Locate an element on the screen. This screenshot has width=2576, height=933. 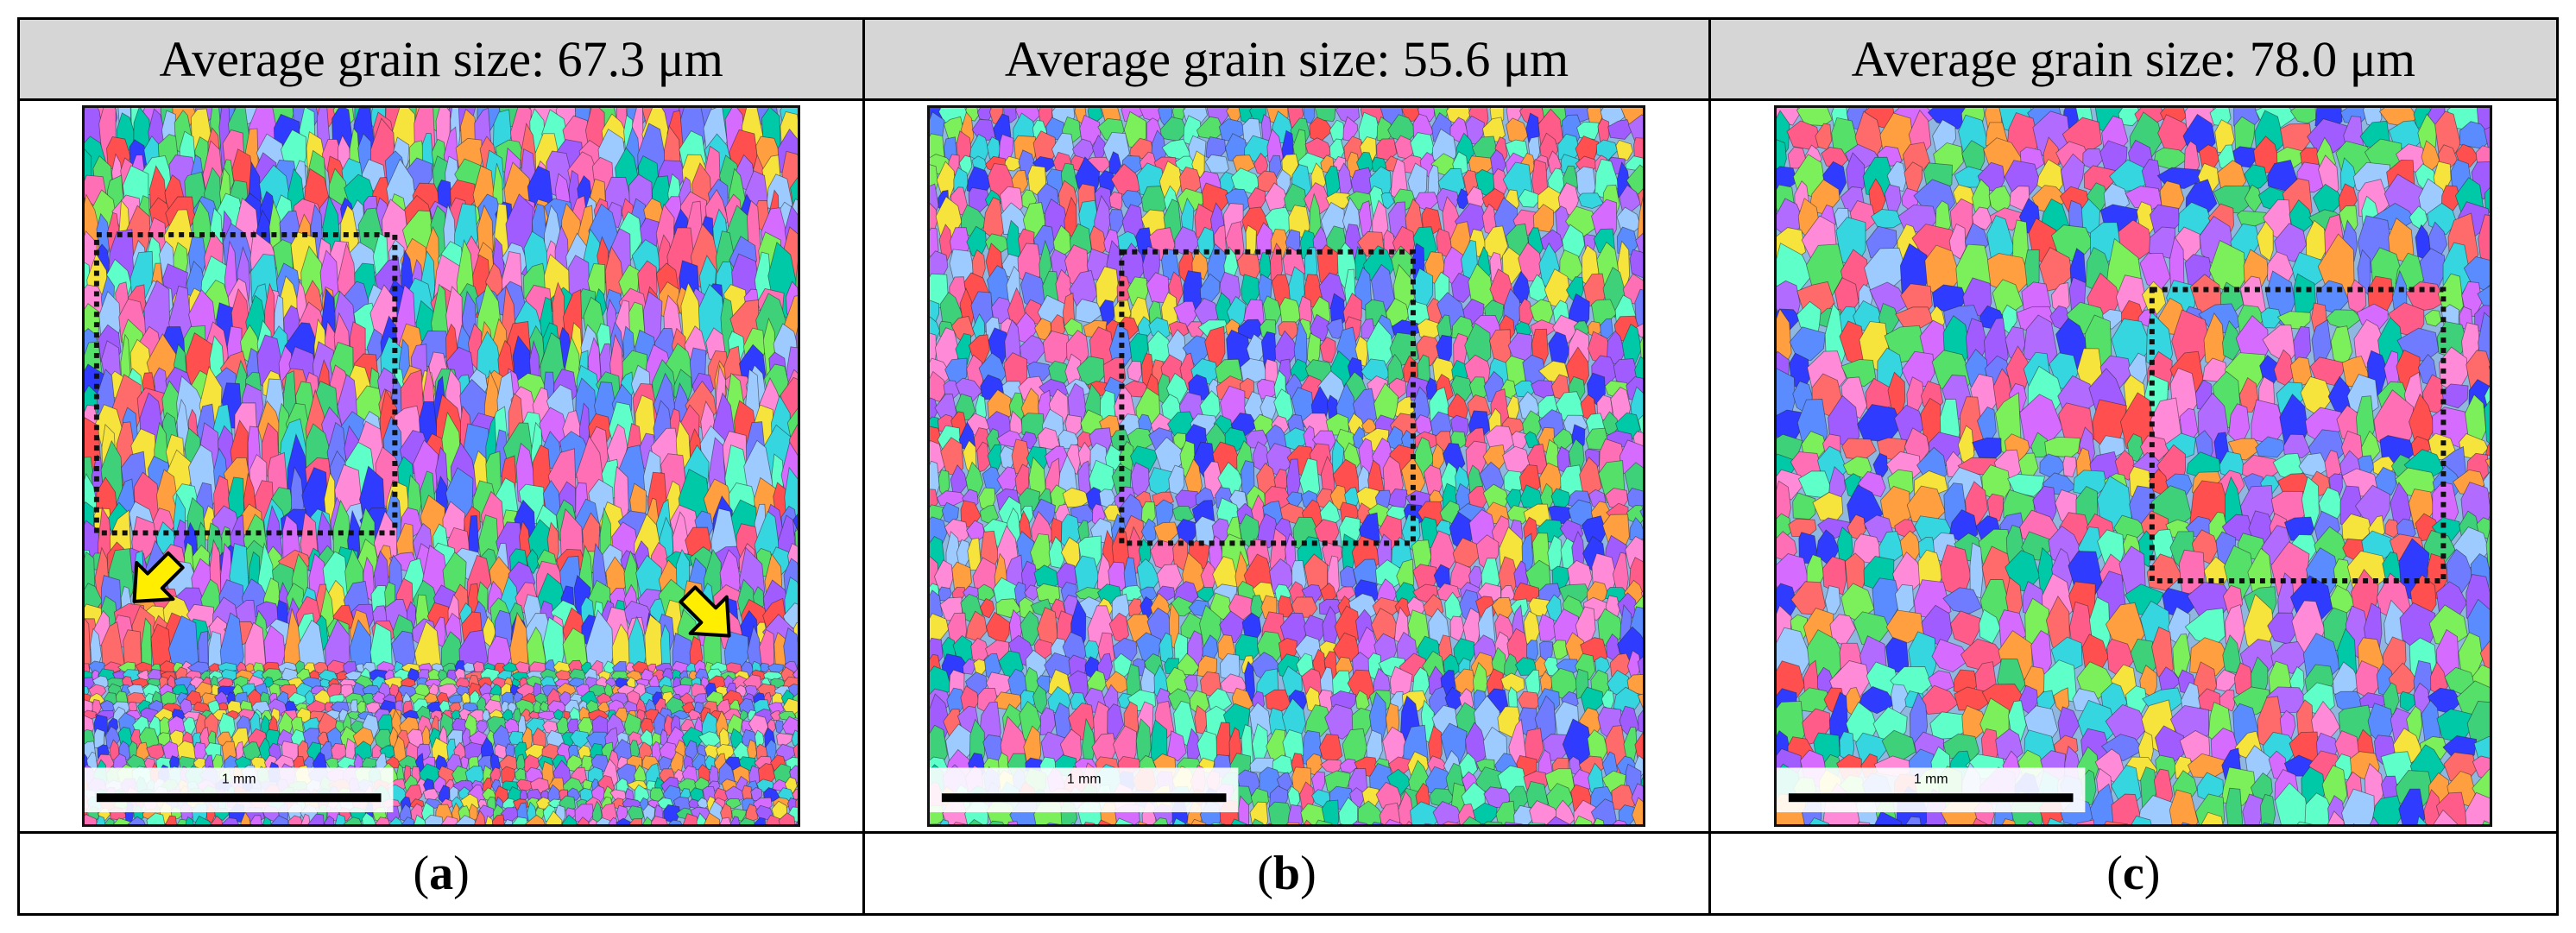
caption-cell-c: (c) is located at coordinates (2133, 874).